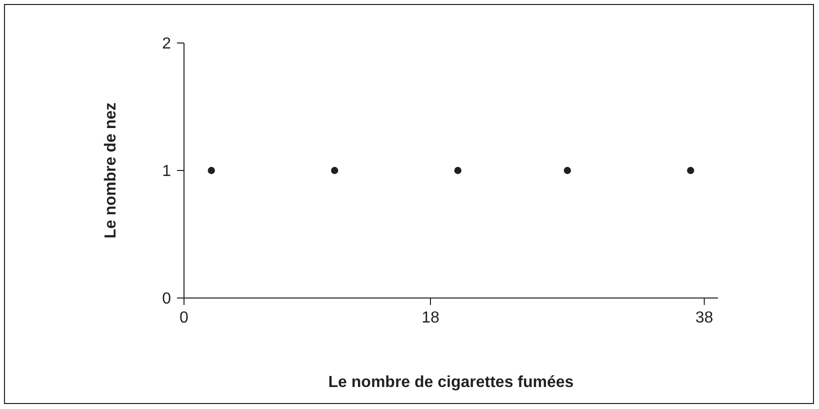 Image resolution: width=819 pixels, height=409 pixels. Describe the element at coordinates (167, 44) in the screenshot. I see `y-tick-label: 2` at that location.